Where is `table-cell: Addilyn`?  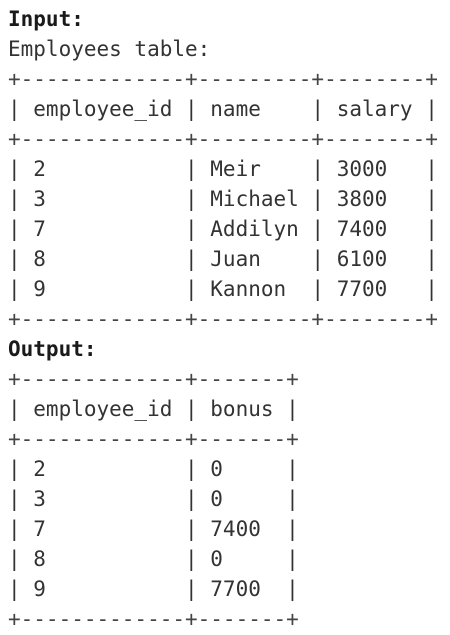 table-cell: Addilyn is located at coordinates (254, 229).